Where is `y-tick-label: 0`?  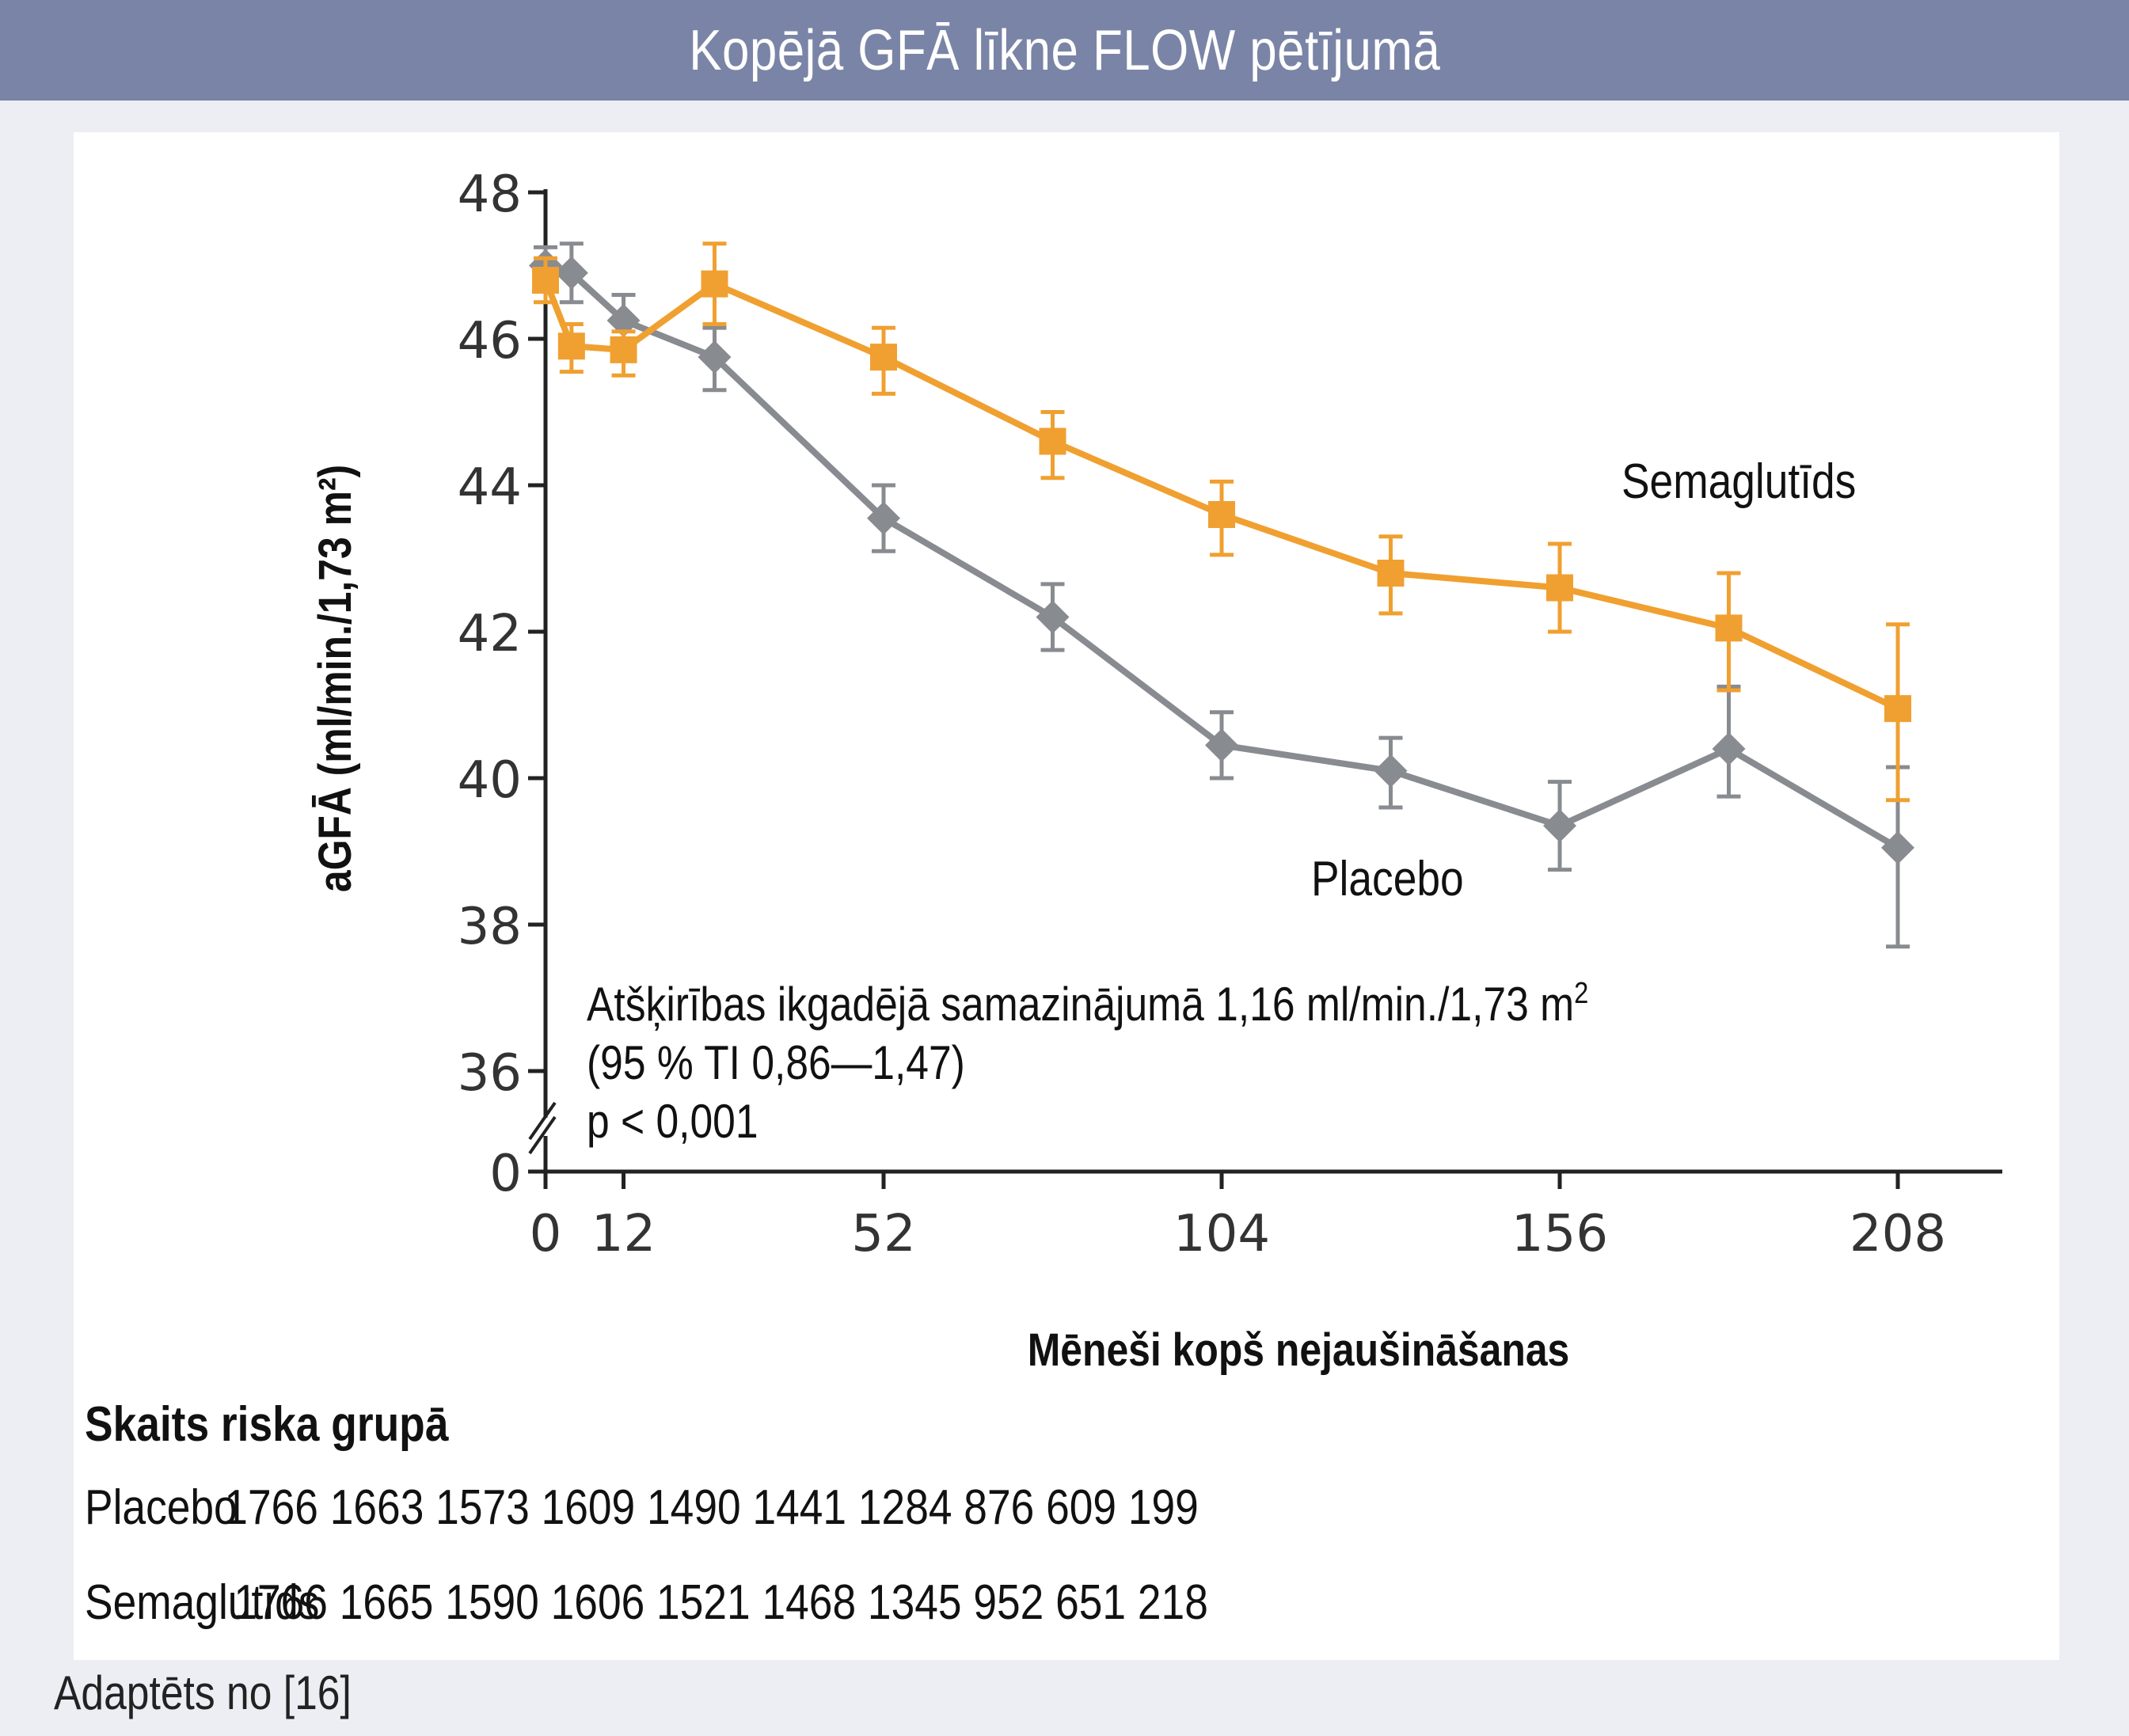
y-tick-label: 0 is located at coordinates (505, 1174).